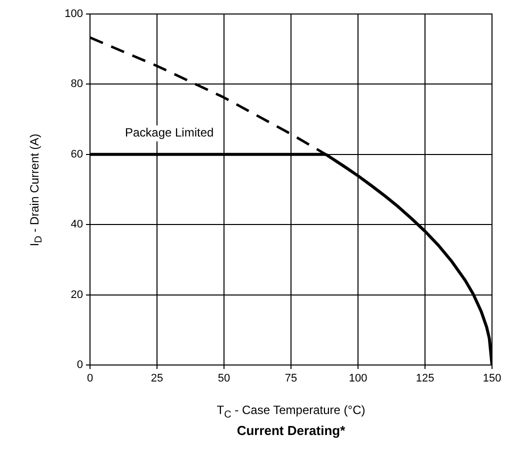 This screenshot has width=513, height=466. I want to click on x-tick-label: 25, so click(157, 378).